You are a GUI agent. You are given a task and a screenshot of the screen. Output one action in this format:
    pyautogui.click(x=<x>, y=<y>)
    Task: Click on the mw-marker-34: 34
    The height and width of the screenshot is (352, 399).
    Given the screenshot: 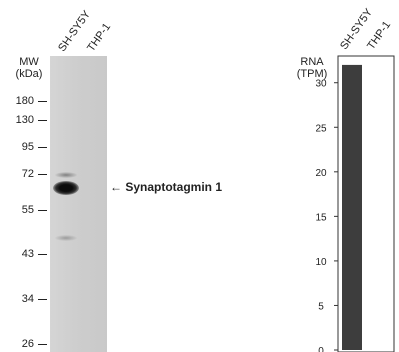 What is the action you would take?
    pyautogui.click(x=27, y=299)
    